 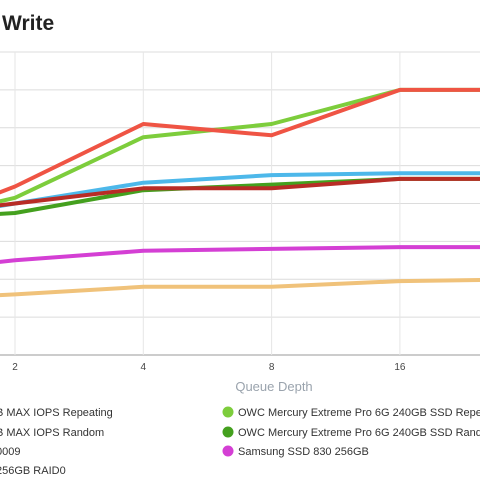 What do you see at coordinates (273, 386) in the screenshot?
I see `x-axis-label: Queue Depth` at bounding box center [273, 386].